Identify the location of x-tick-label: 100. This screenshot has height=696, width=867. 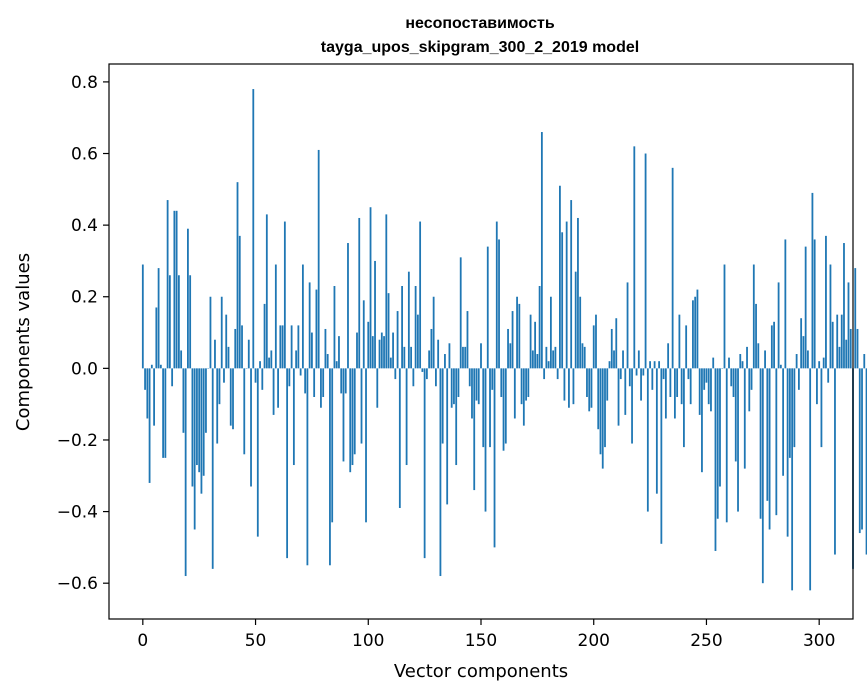
(368, 641).